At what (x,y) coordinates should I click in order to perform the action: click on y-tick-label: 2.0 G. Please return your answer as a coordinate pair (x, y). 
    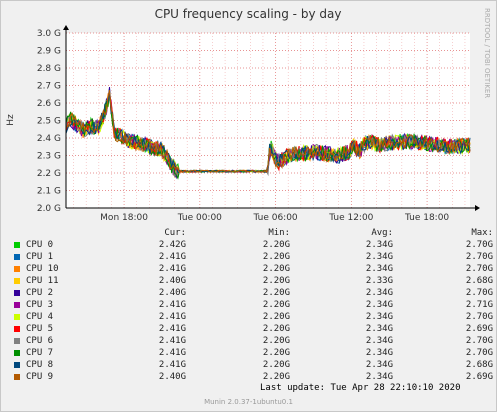
    Looking at the image, I should click on (49, 209).